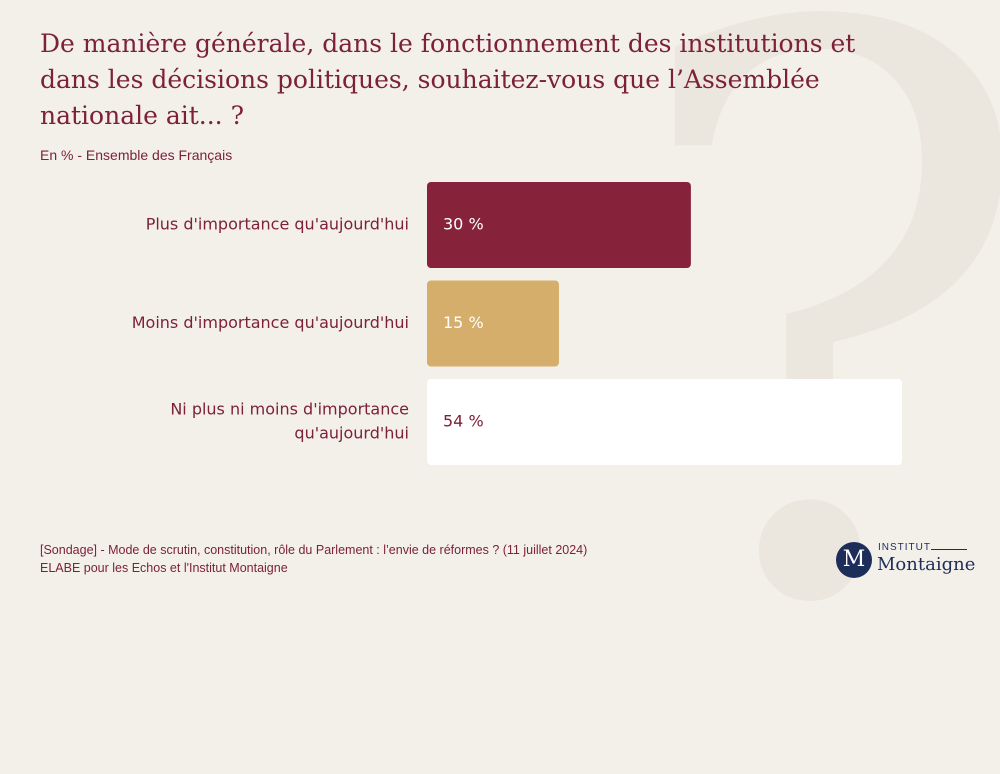 Image resolution: width=1000 pixels, height=774 pixels. What do you see at coordinates (351, 433) in the screenshot?
I see `category-label-3-line-2: qu'aujourd'hui` at bounding box center [351, 433].